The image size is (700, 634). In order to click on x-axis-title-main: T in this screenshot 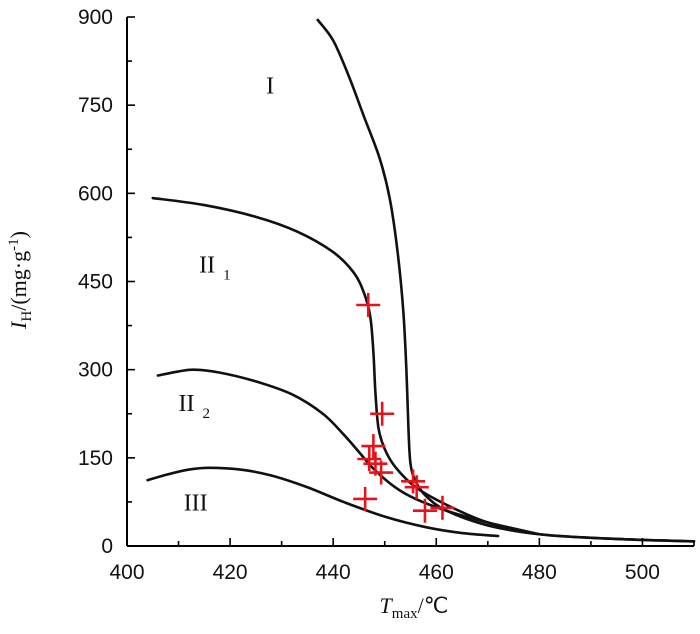, I will do `click(387, 605)`.